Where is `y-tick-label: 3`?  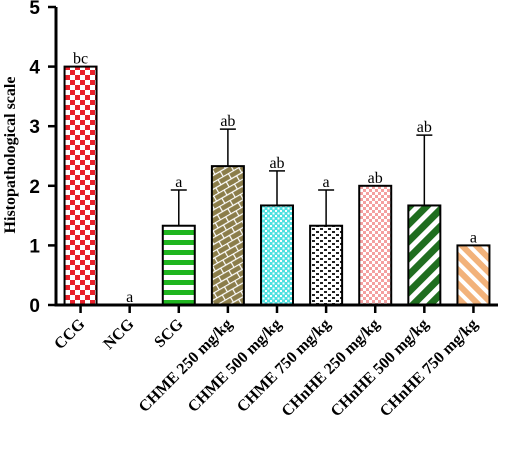
y-tick-label: 3 is located at coordinates (34, 127).